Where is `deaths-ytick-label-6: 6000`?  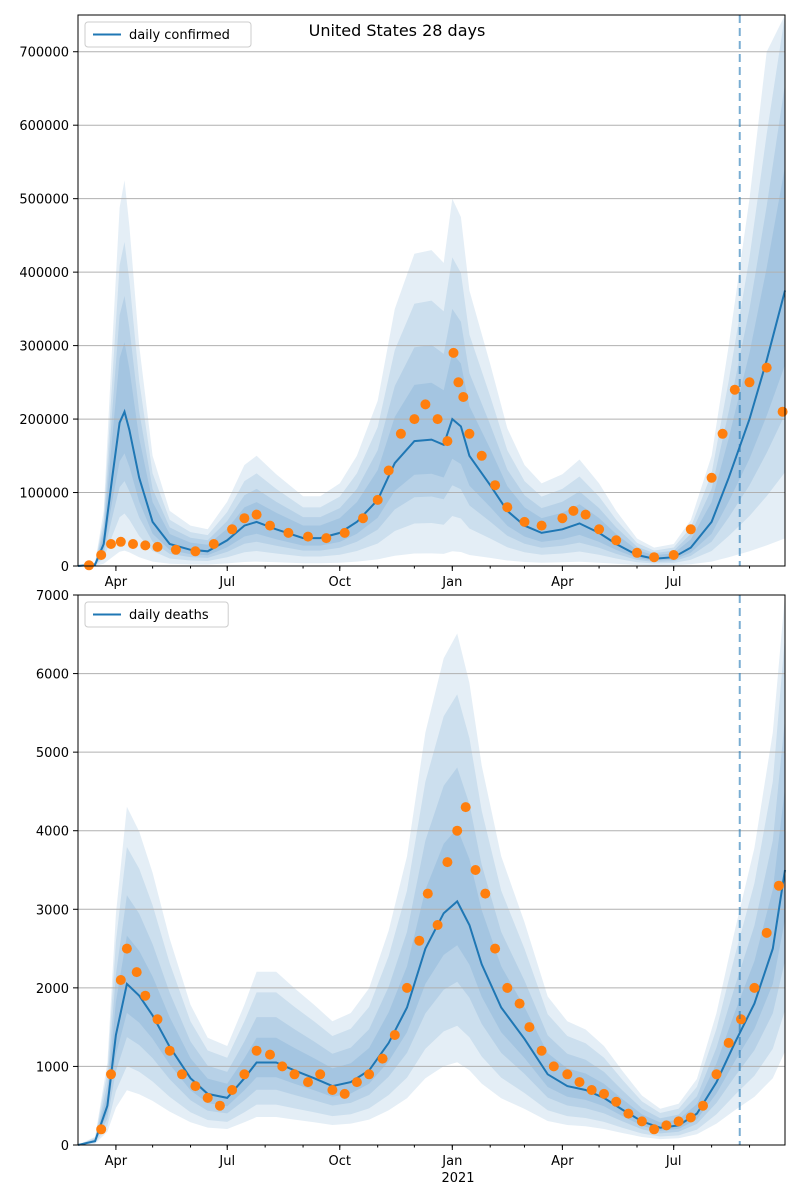
deaths-ytick-label-6: 6000 is located at coordinates (52, 675).